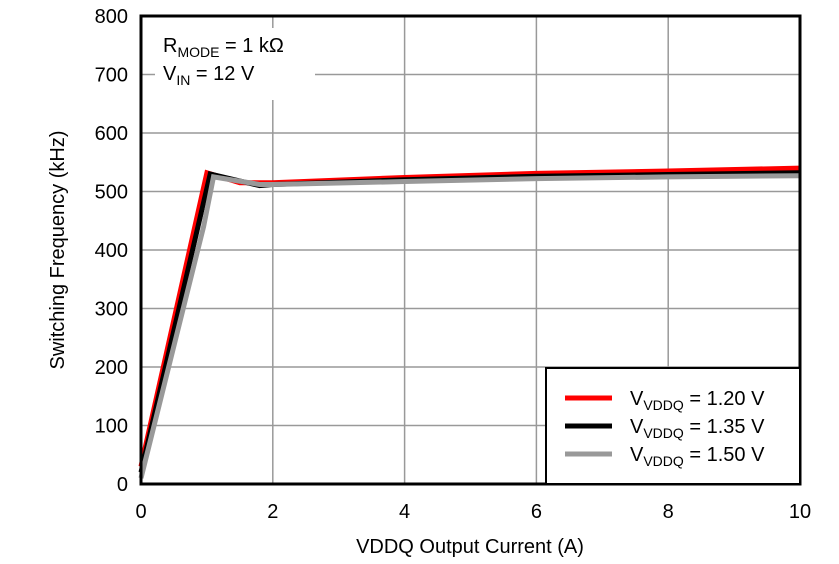 The width and height of the screenshot is (839, 564). Describe the element at coordinates (111, 251) in the screenshot. I see `y-tick-label: 400` at that location.